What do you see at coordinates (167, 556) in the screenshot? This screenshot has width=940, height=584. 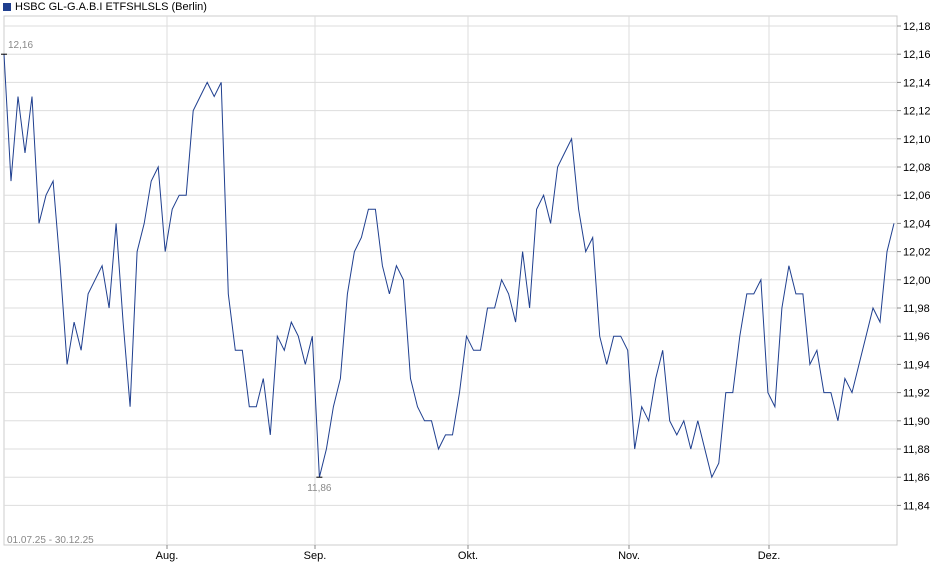 I see `x-tick-label: Aug.` at bounding box center [167, 556].